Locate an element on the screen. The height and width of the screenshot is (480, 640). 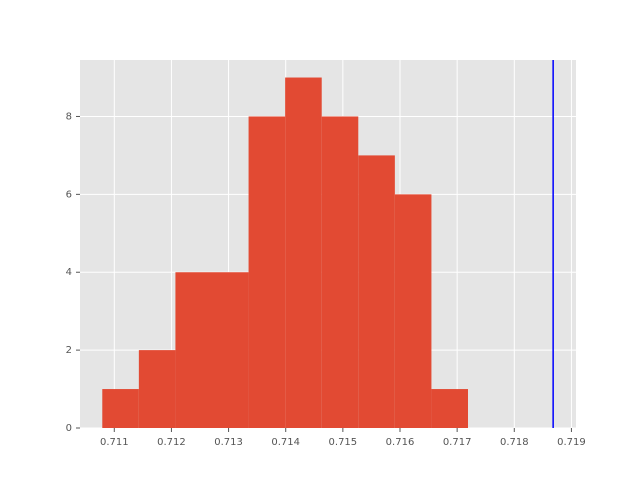
x-tick-label: 0.714 is located at coordinates (285, 442).